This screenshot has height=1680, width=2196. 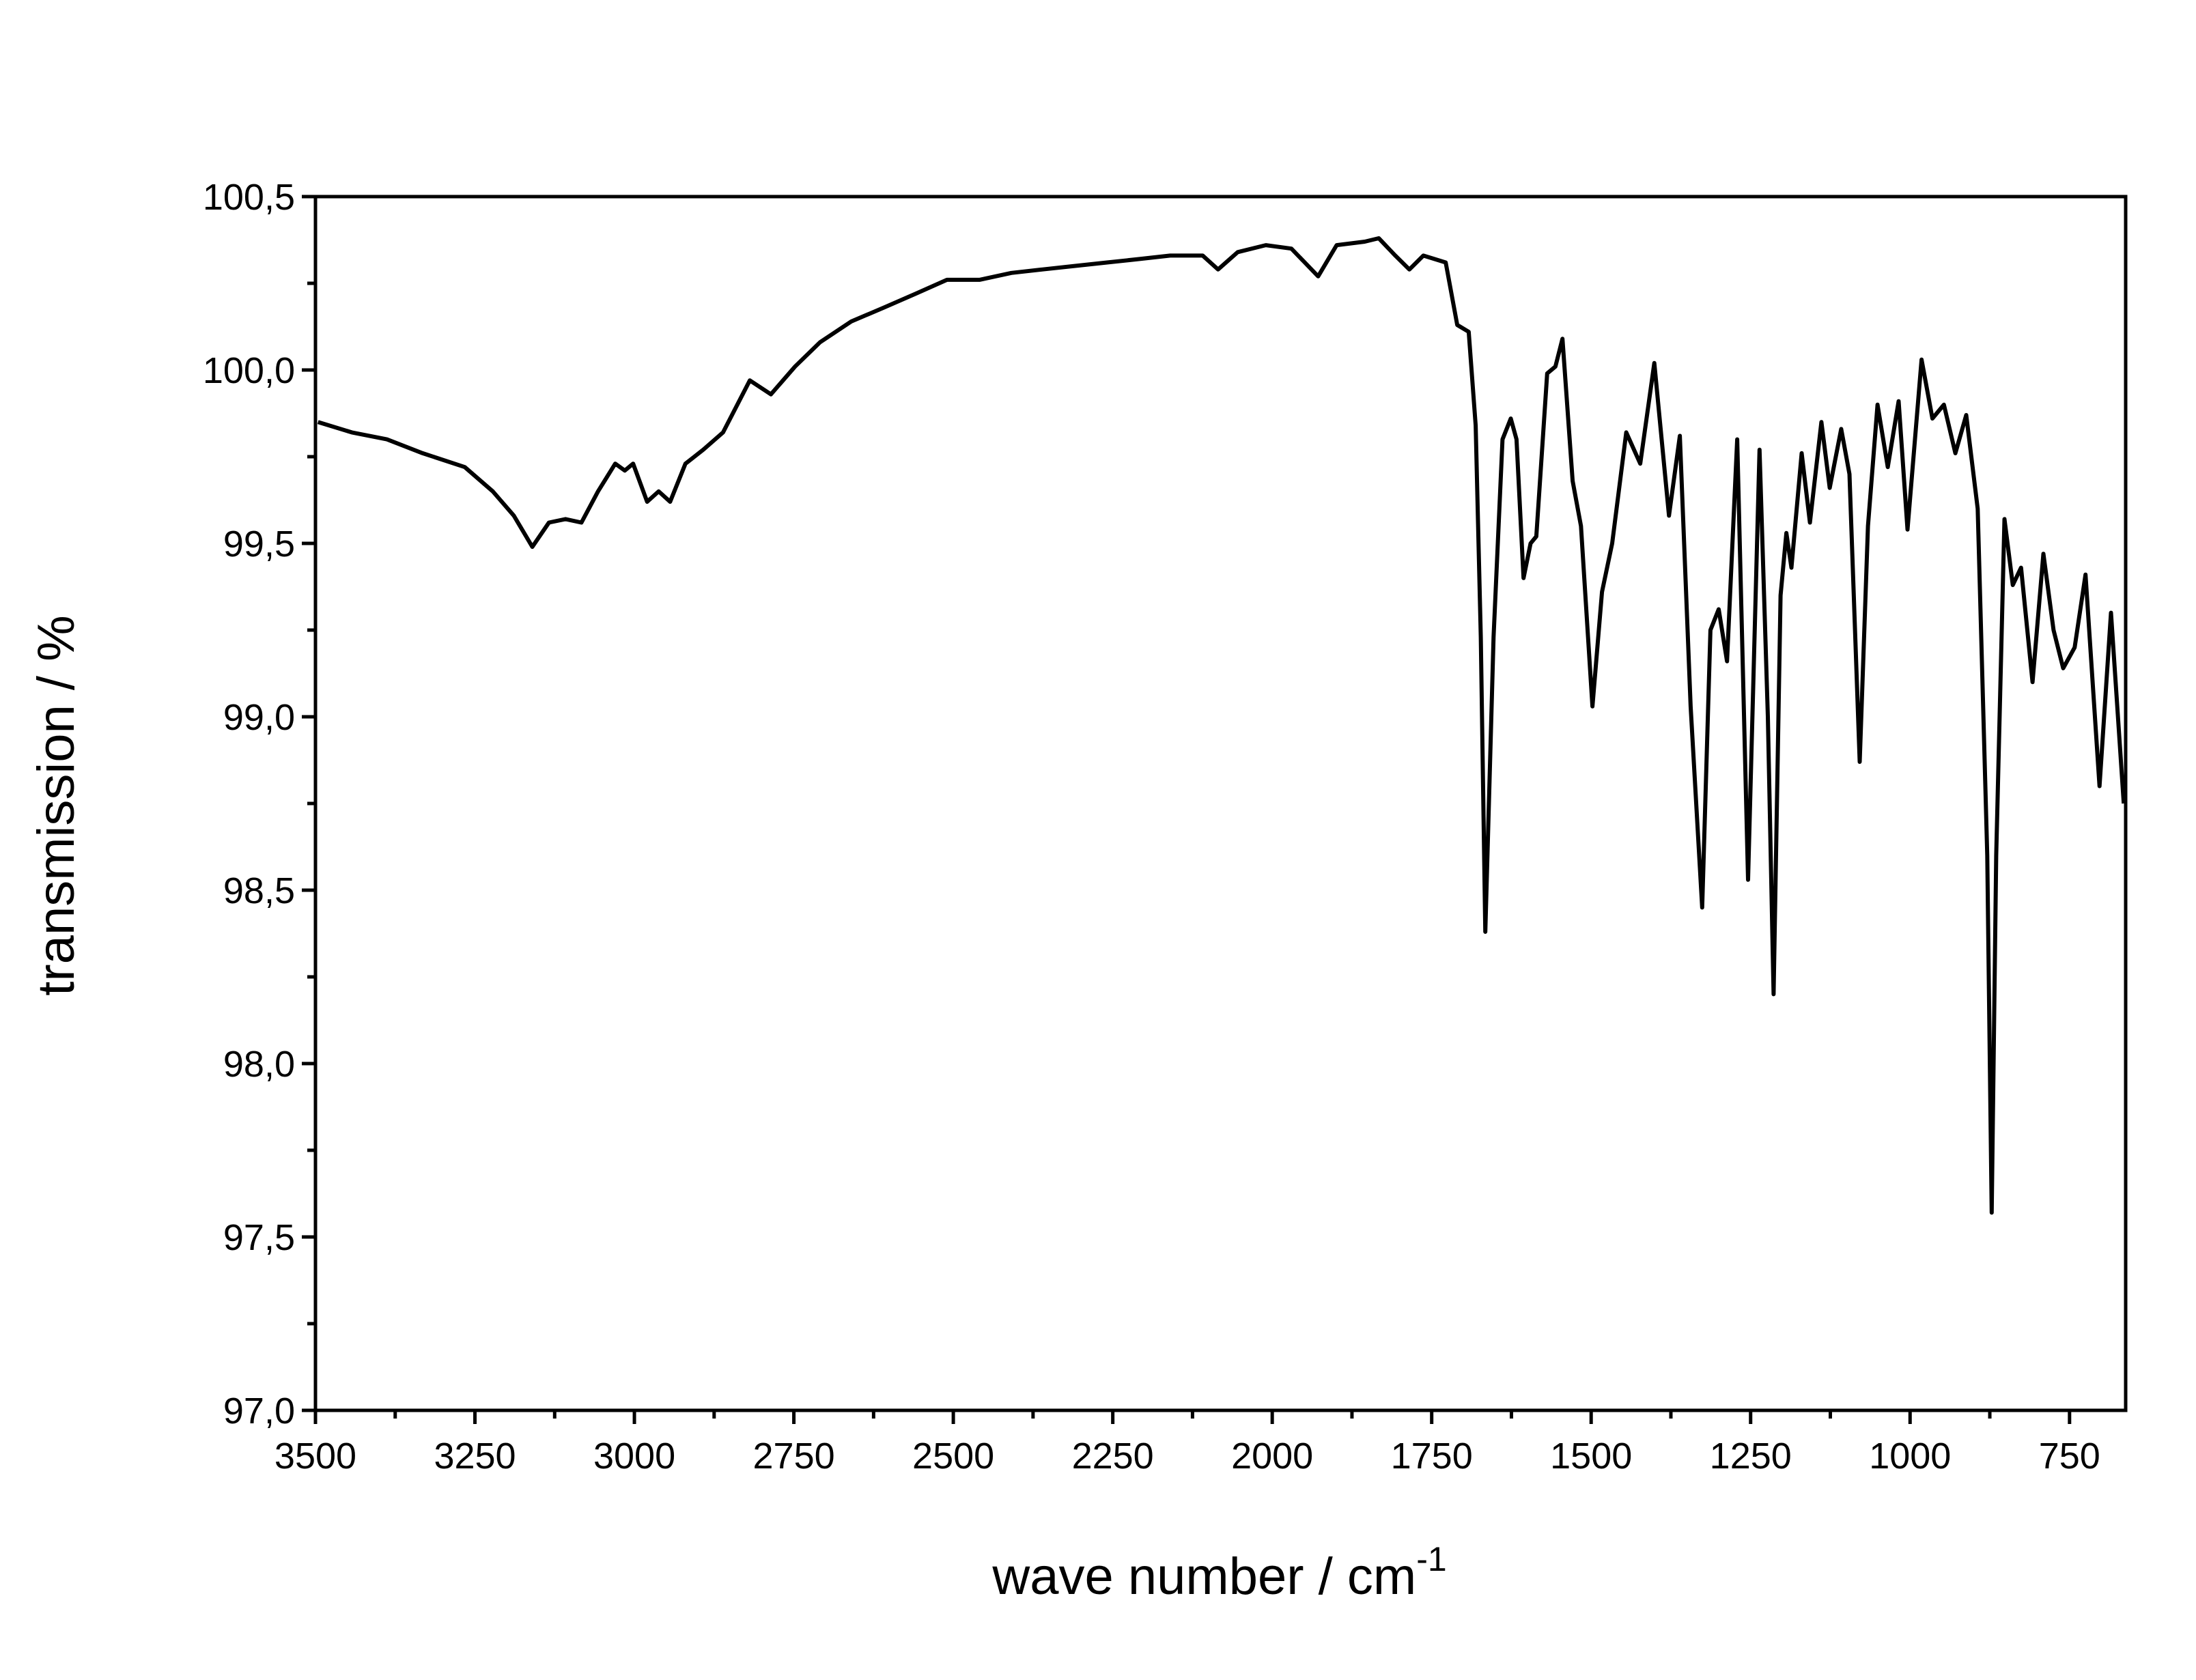 What do you see at coordinates (259, 1064) in the screenshot?
I see `y-tick-label: 98,0` at bounding box center [259, 1064].